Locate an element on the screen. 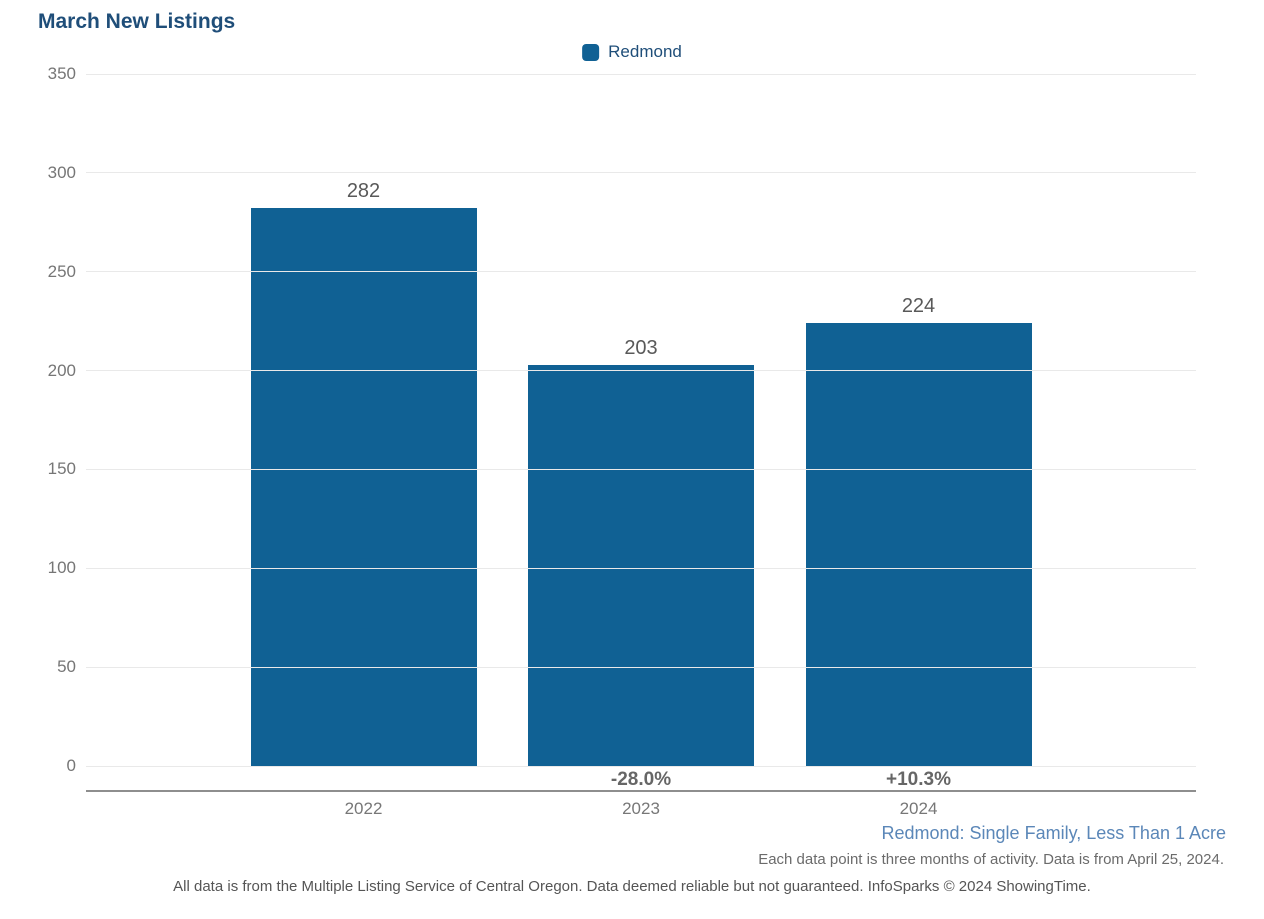  y-tick-label: 300 is located at coordinates (61, 172).